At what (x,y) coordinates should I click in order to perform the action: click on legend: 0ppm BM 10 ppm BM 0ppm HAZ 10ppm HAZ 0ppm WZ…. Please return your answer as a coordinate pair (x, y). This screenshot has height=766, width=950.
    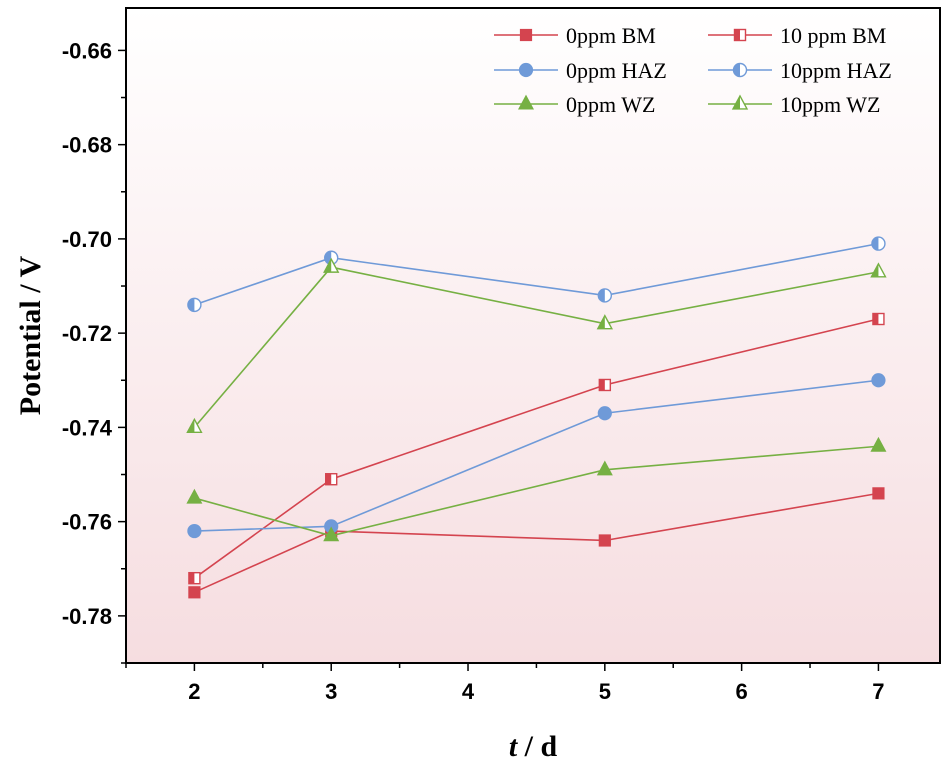
    Looking at the image, I should click on (693, 70).